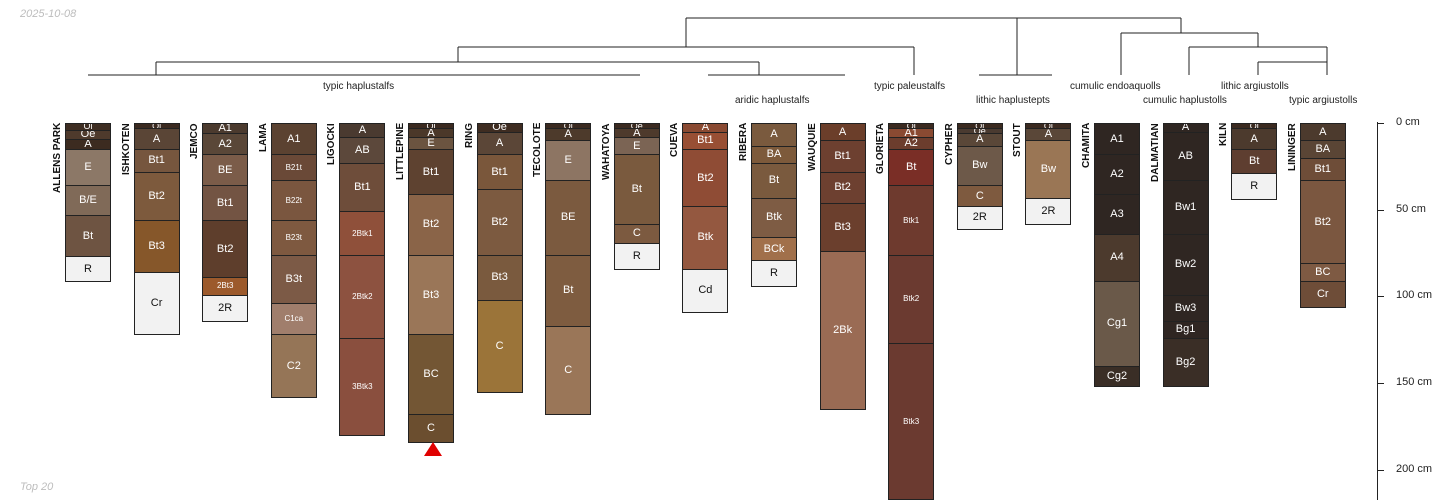 The height and width of the screenshot is (500, 1450). I want to click on horizon-label: Cg1, so click(1117, 323).